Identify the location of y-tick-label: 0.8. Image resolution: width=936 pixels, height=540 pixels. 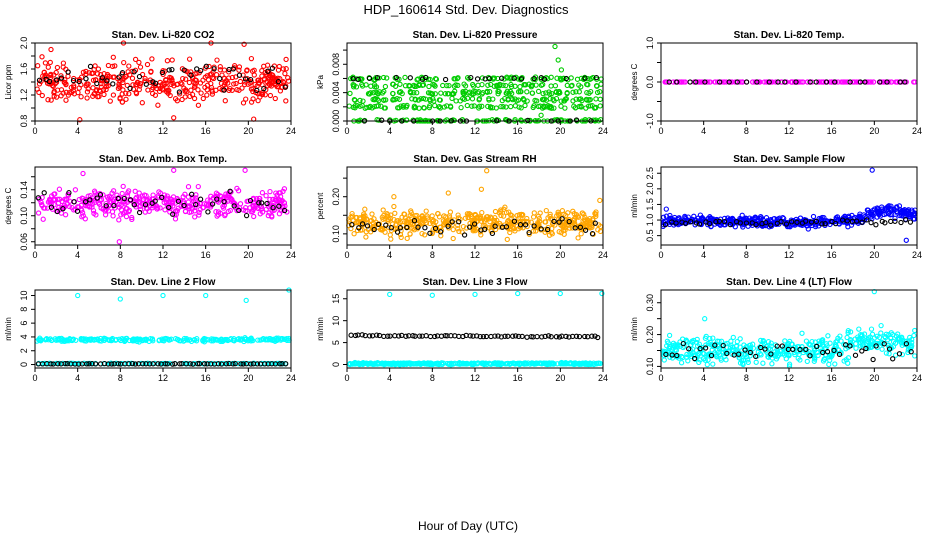
(24, 121).